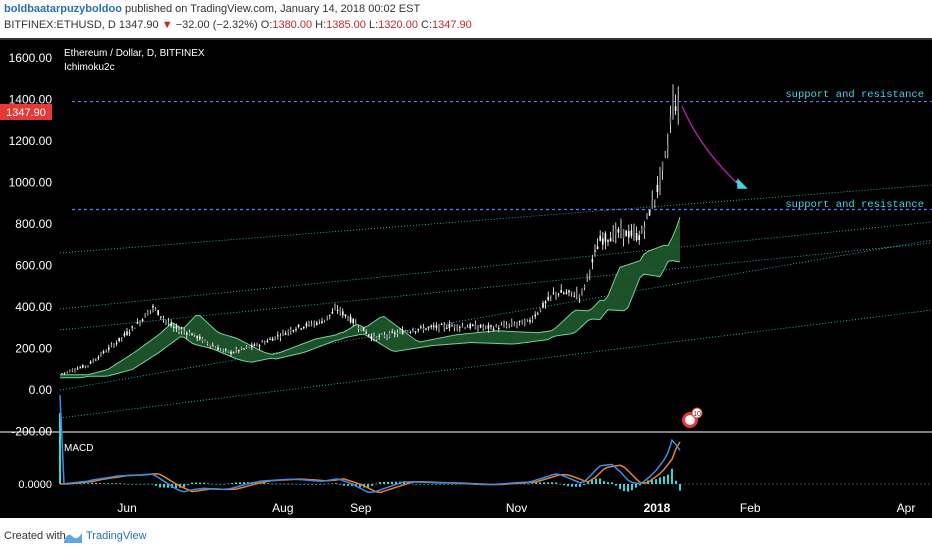  I want to click on current-price-label: 1347.90, so click(26, 113).